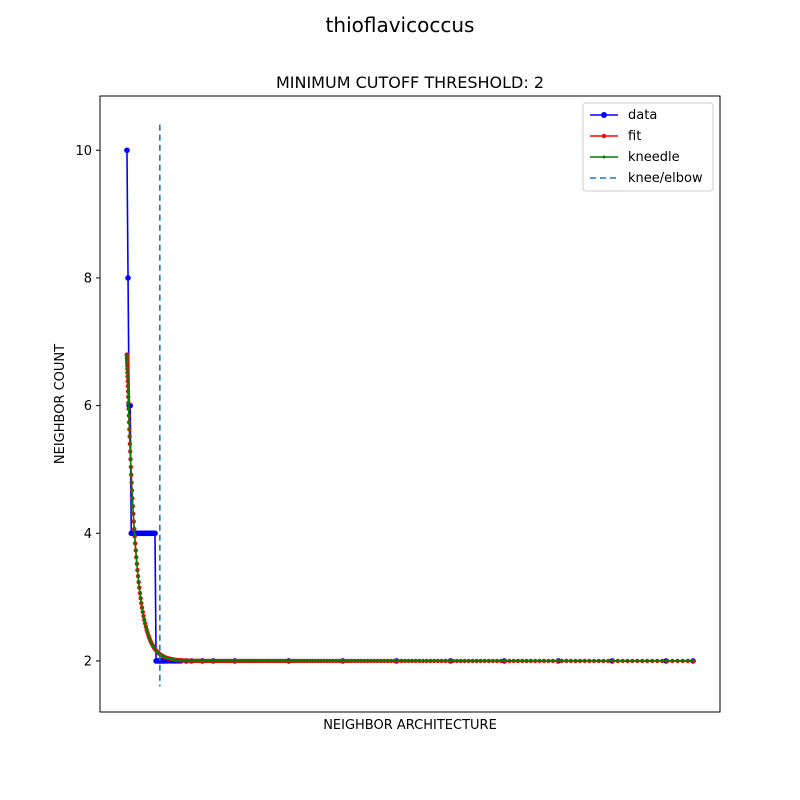  Describe the element at coordinates (88, 278) in the screenshot. I see `y-tick-label: 8` at that location.